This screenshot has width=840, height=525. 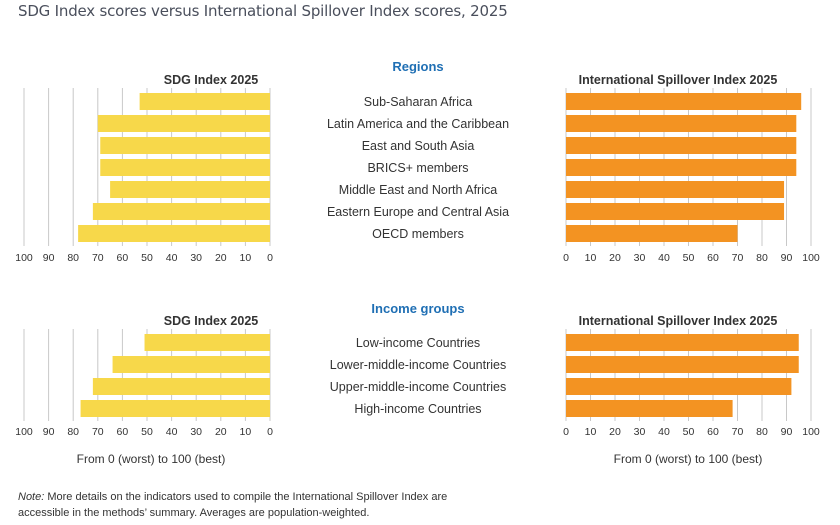 I want to click on spillover-axis-caption: From 0 (worst) to 100 (best), so click(x=688, y=459).